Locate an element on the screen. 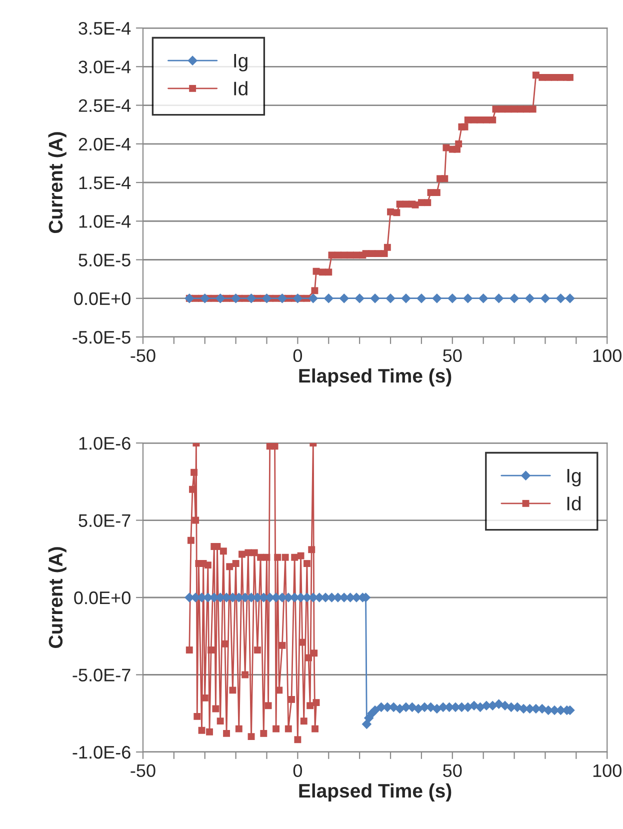 The width and height of the screenshot is (623, 829). y-tick-label: 1.0E-6 is located at coordinates (104, 443).